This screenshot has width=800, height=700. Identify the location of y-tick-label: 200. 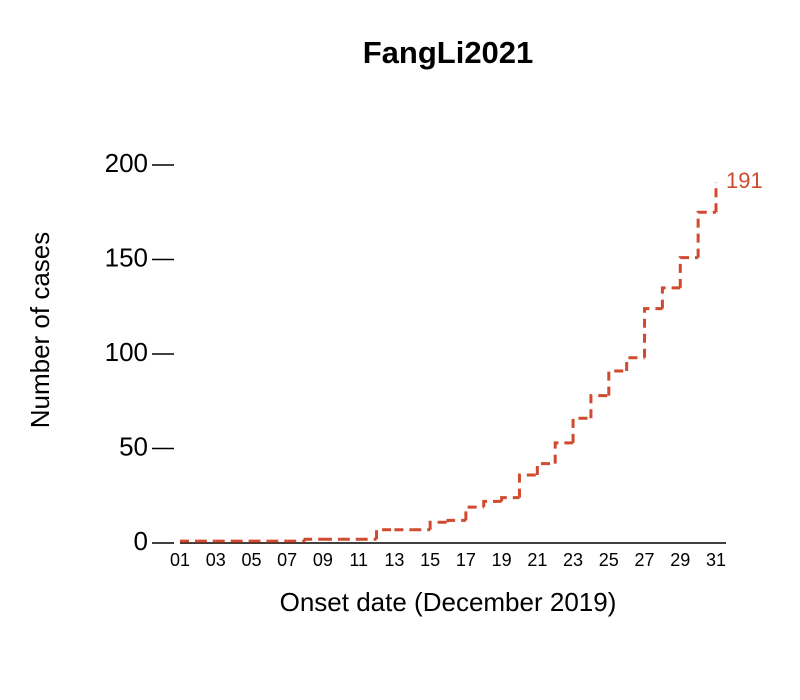
(126, 163).